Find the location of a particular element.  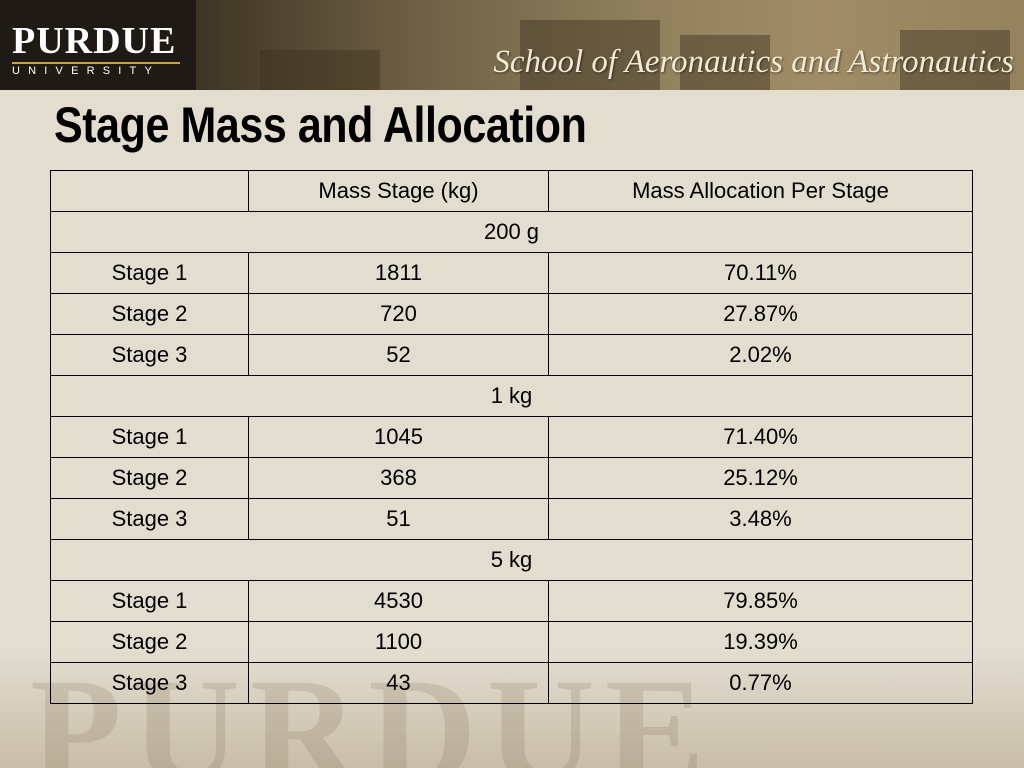

logo-subtitle: UNIVERSITY is located at coordinates (86, 71).